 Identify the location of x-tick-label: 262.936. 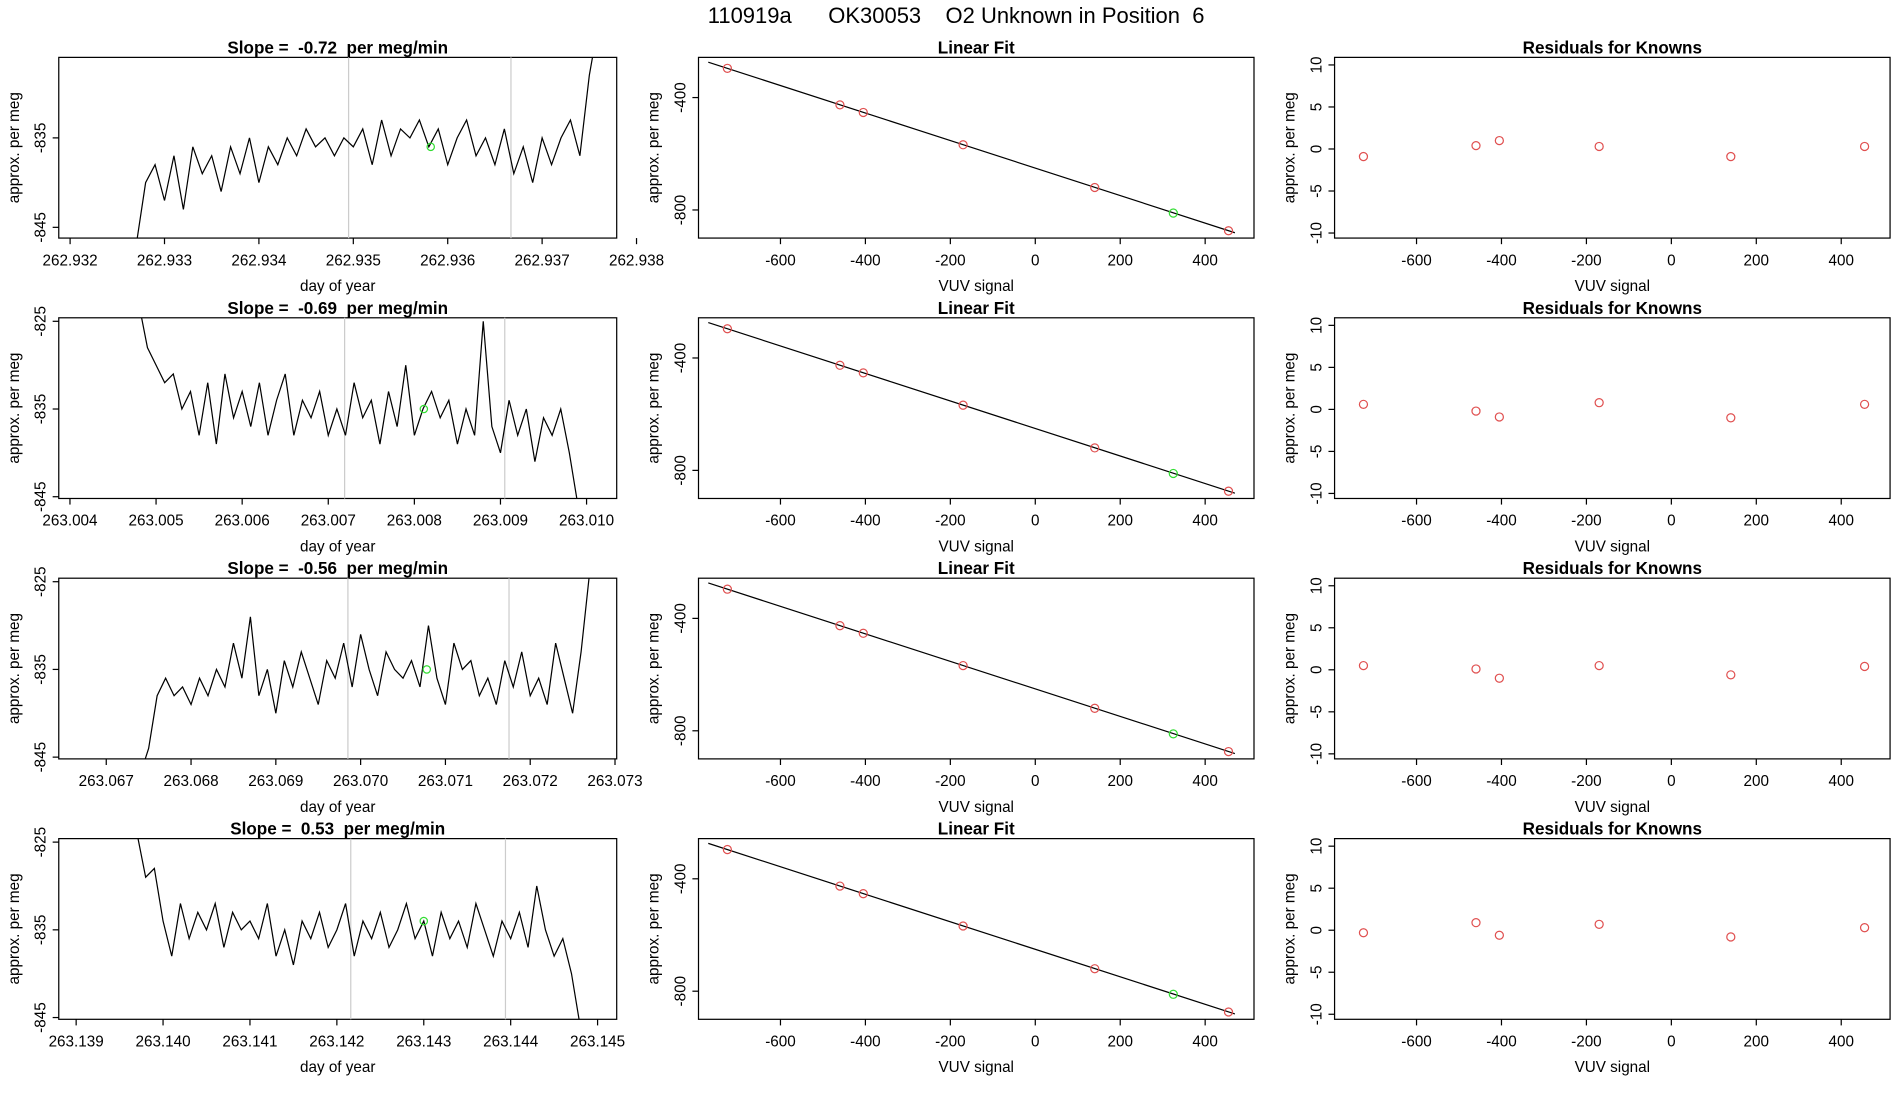
(447, 260).